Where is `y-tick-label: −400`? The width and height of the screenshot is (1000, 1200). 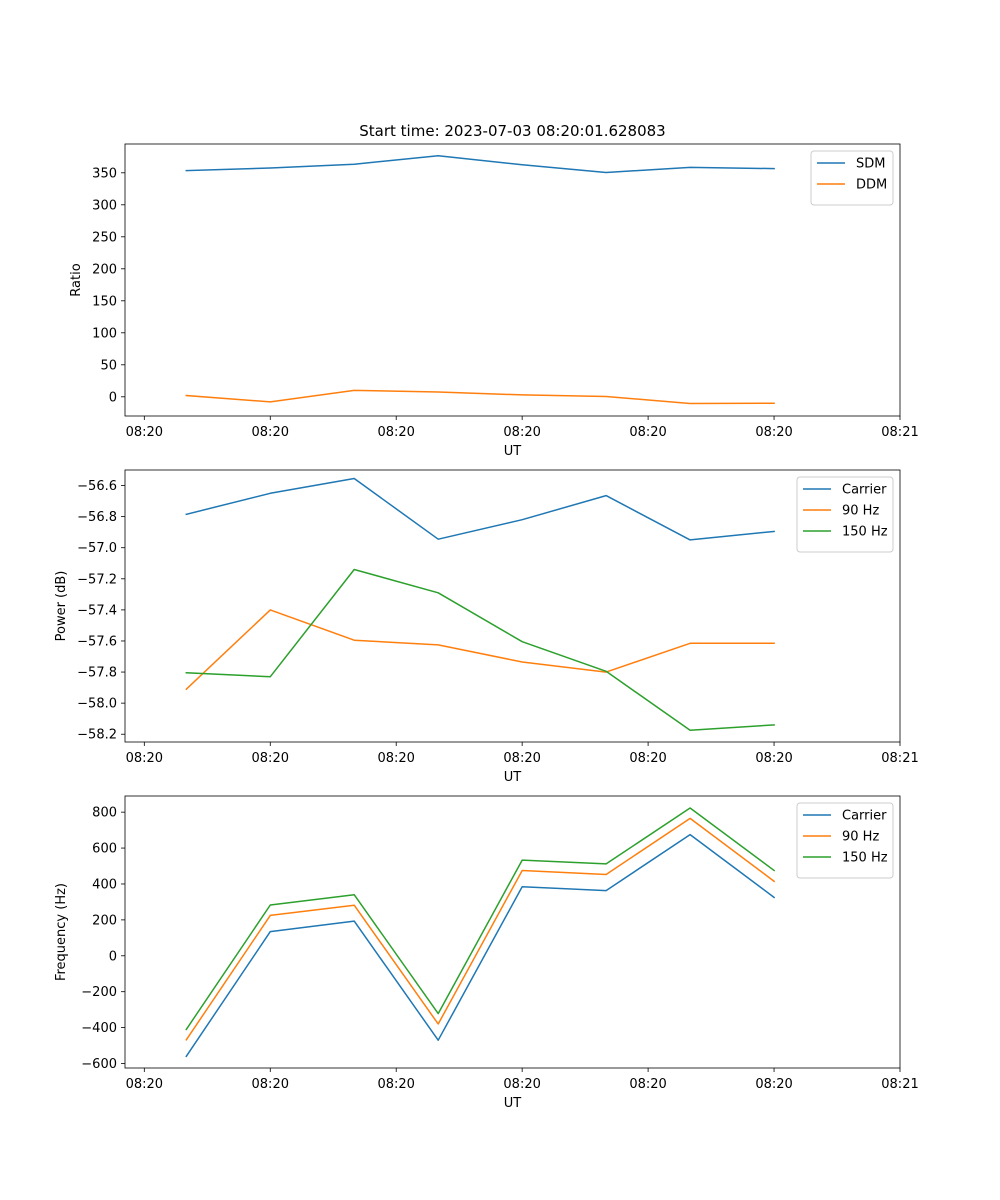 y-tick-label: −400 is located at coordinates (99, 1028).